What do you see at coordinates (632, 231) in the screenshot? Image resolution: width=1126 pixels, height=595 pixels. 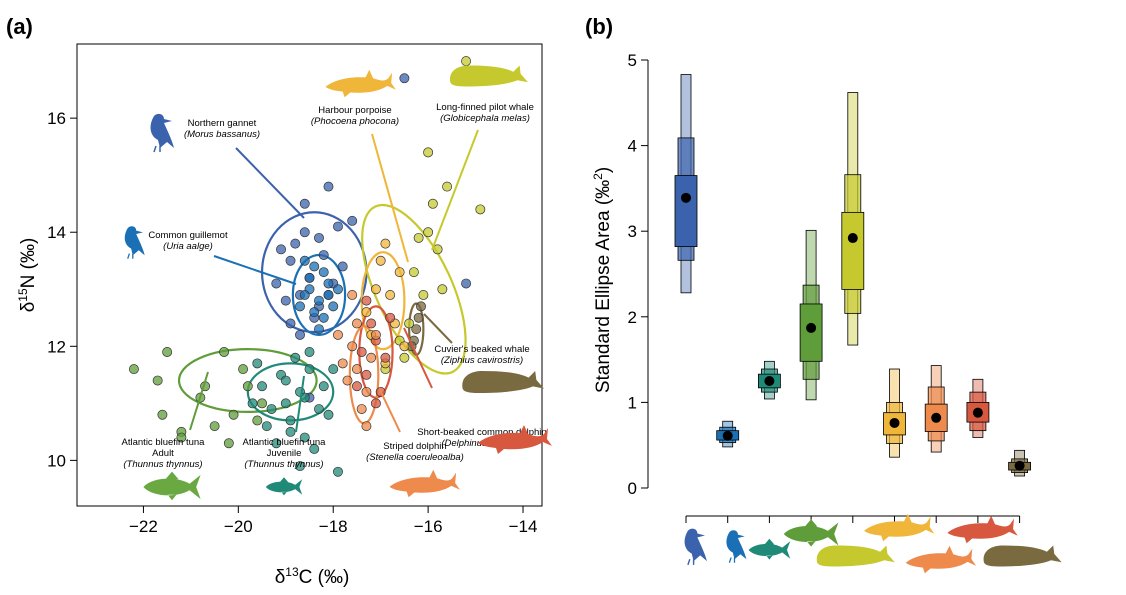 I see `y-tick-label-b: 3` at bounding box center [632, 231].